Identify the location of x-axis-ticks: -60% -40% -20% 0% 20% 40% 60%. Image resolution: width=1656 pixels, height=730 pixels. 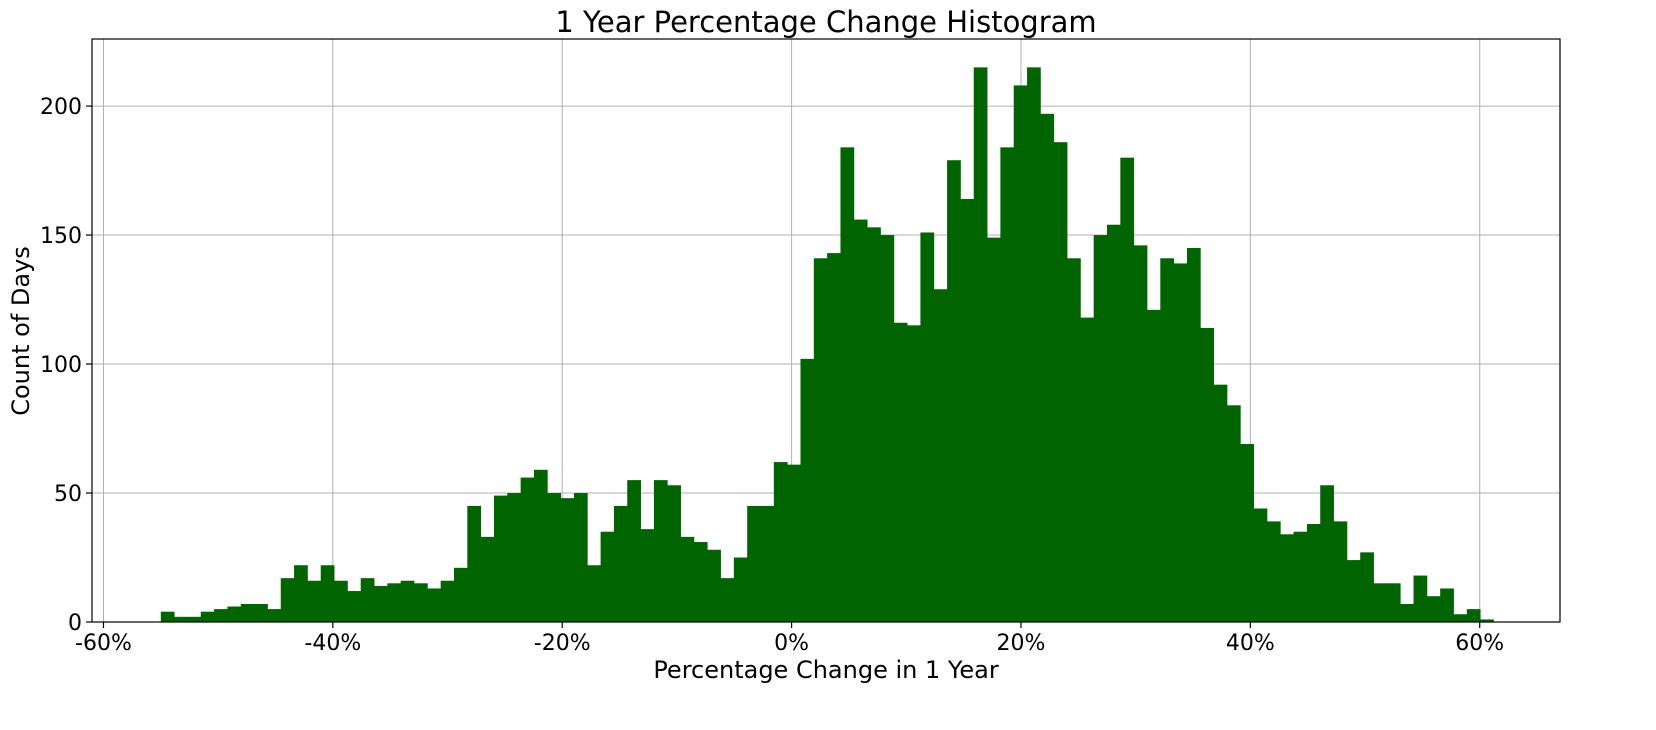
(789, 639).